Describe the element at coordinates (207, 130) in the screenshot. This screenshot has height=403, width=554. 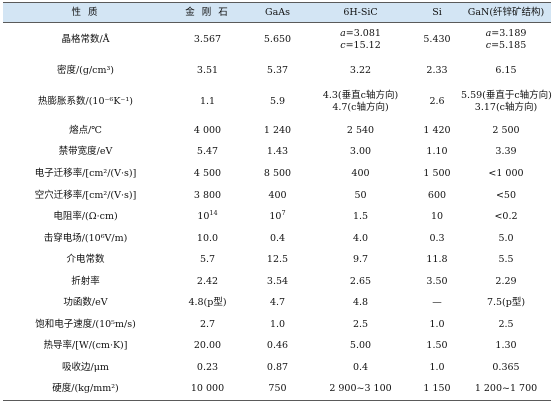
I see `diamond-cell: 4 000` at that location.